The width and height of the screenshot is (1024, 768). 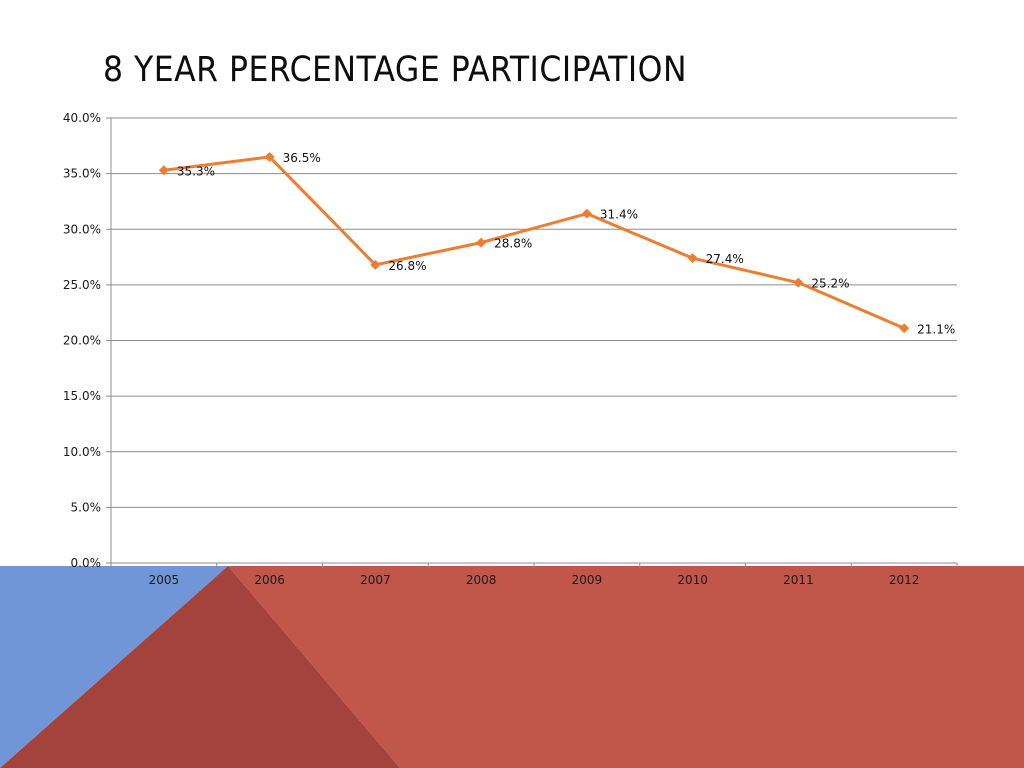 What do you see at coordinates (375, 580) in the screenshot?
I see `x-tick-label: 2007` at bounding box center [375, 580].